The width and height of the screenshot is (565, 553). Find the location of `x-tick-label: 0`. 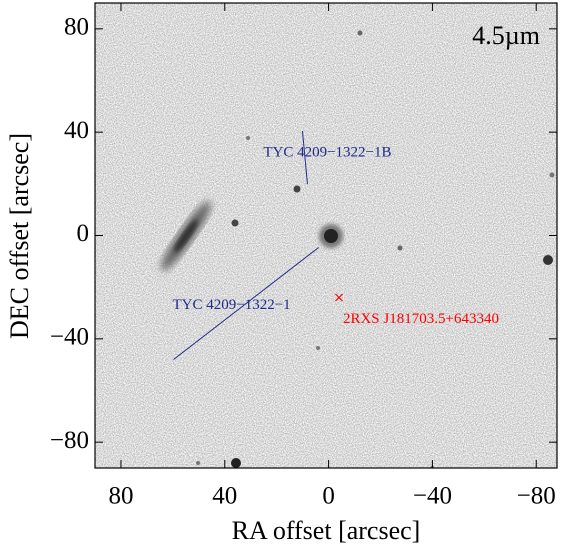

x-tick-label: 0 is located at coordinates (328, 496).